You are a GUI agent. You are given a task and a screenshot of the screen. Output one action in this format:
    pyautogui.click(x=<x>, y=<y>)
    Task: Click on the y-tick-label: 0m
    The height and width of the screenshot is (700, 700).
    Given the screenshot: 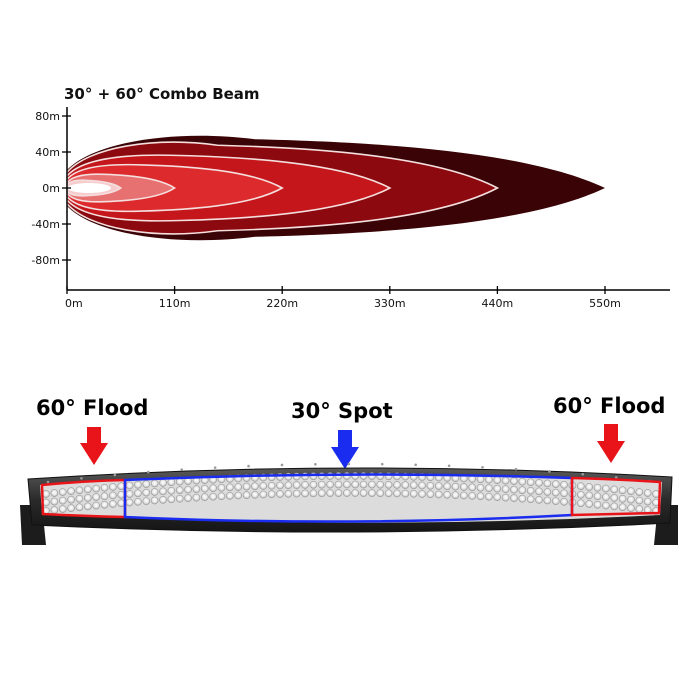 What is the action you would take?
    pyautogui.click(x=51, y=188)
    